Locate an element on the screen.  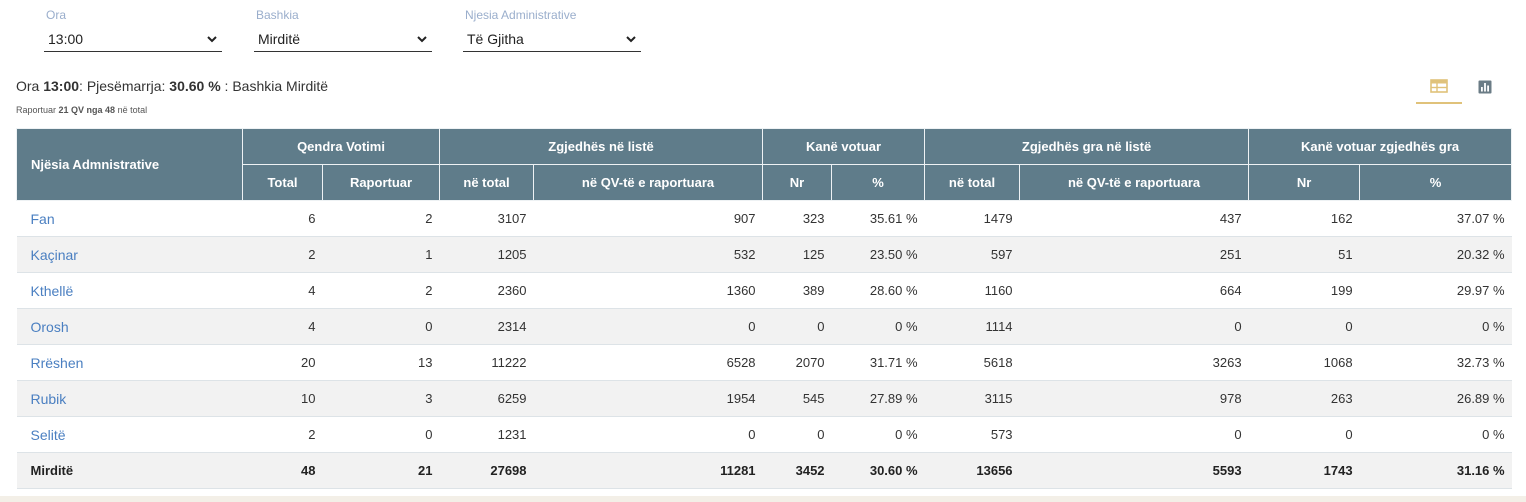
cell-raportuar: 2 is located at coordinates (381, 218).